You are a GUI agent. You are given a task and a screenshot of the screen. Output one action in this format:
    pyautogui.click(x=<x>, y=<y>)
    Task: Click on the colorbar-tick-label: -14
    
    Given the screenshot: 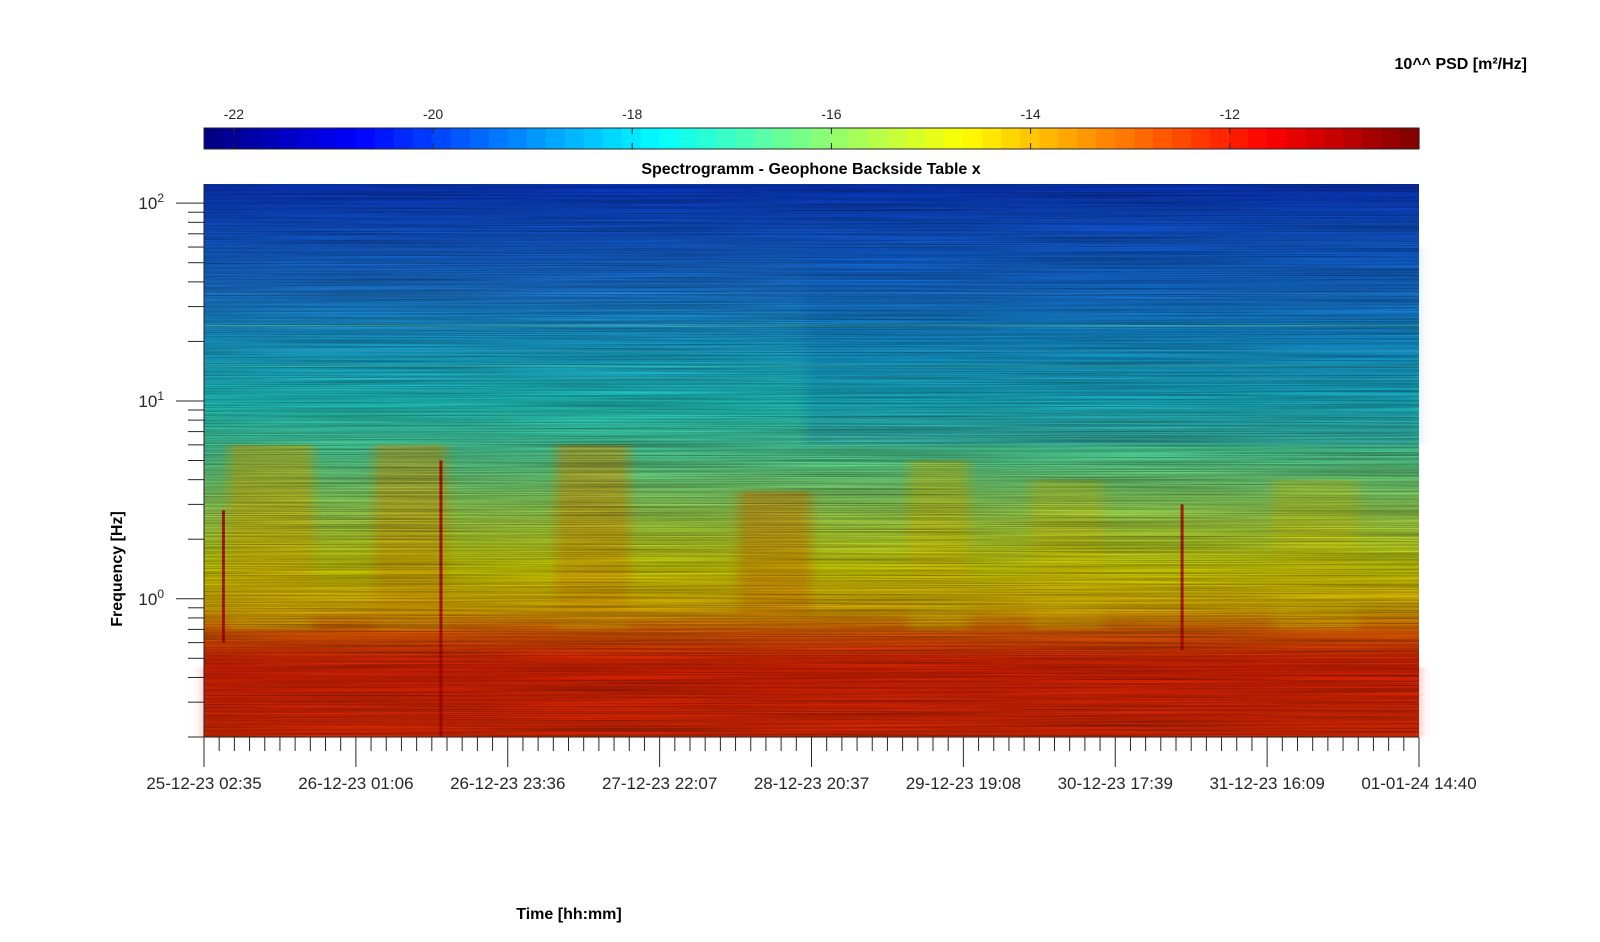 What is the action you would take?
    pyautogui.click(x=1030, y=114)
    